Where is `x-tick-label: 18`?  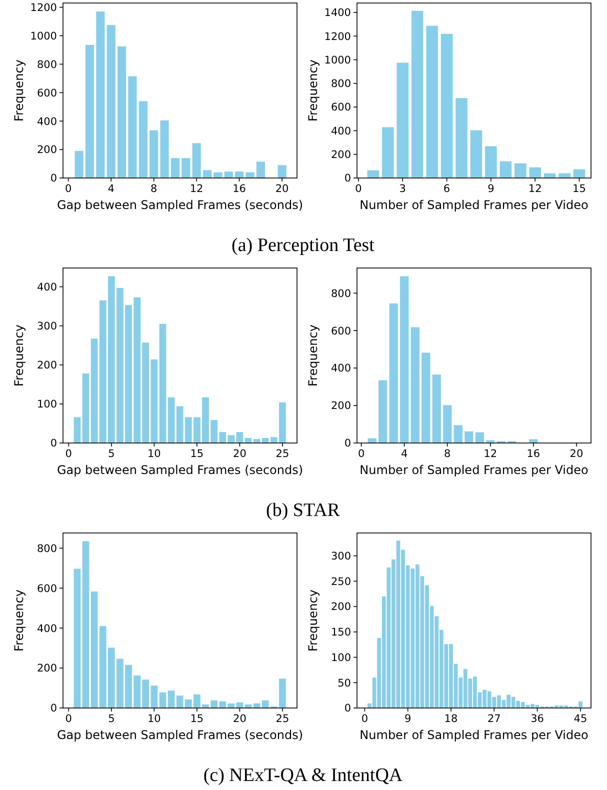
x-tick-label: 18 is located at coordinates (451, 719).